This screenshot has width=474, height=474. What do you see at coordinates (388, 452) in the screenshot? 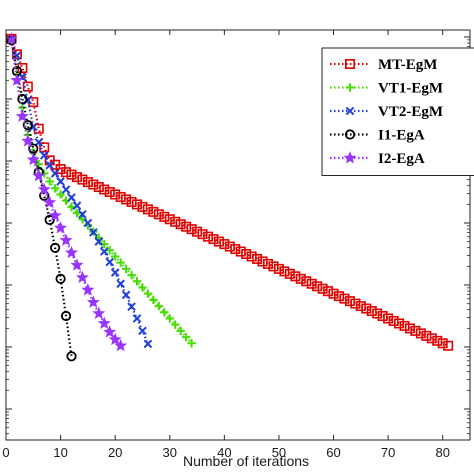
I see `x-tick-label: 70` at bounding box center [388, 452].